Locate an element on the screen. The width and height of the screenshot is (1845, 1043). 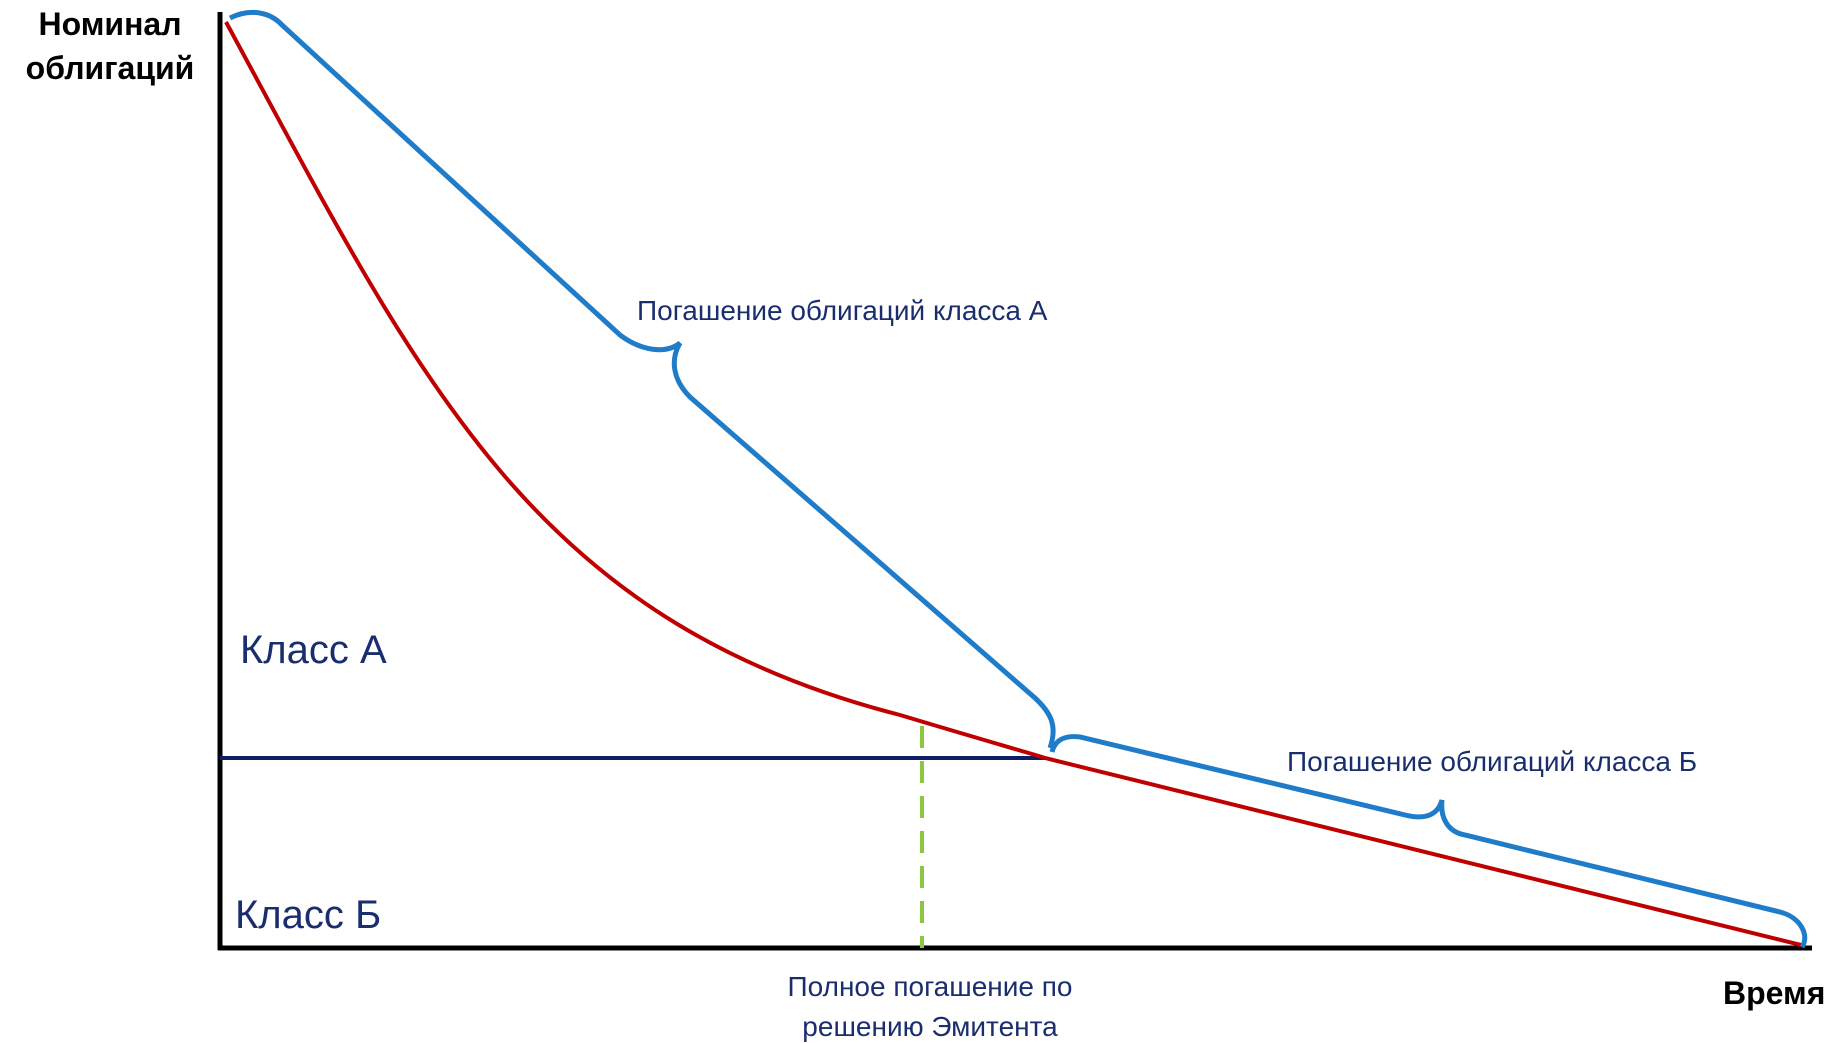
marker-label-line1: Полное погашение по is located at coordinates (930, 986).